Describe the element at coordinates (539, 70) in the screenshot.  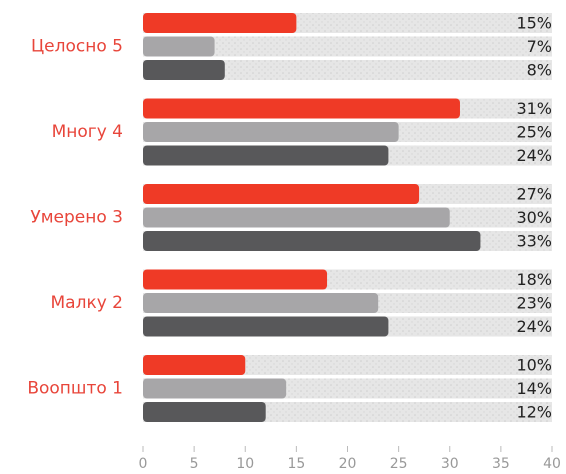
I see `value-label: 8%` at that location.